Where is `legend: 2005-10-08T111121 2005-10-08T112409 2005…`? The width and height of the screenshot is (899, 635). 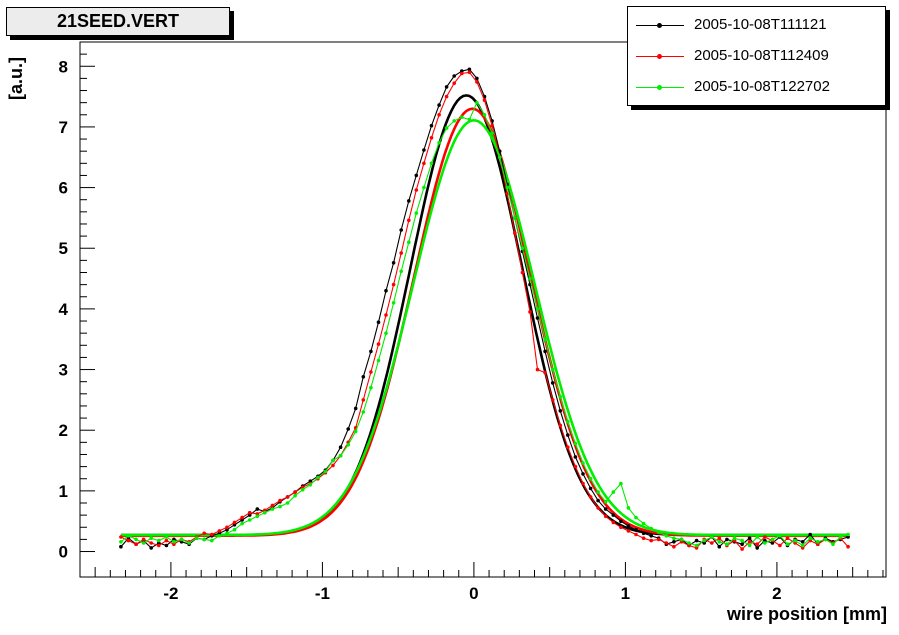
legend: 2005-10-08T111121 2005-10-08T112409 2005… is located at coordinates (756, 56).